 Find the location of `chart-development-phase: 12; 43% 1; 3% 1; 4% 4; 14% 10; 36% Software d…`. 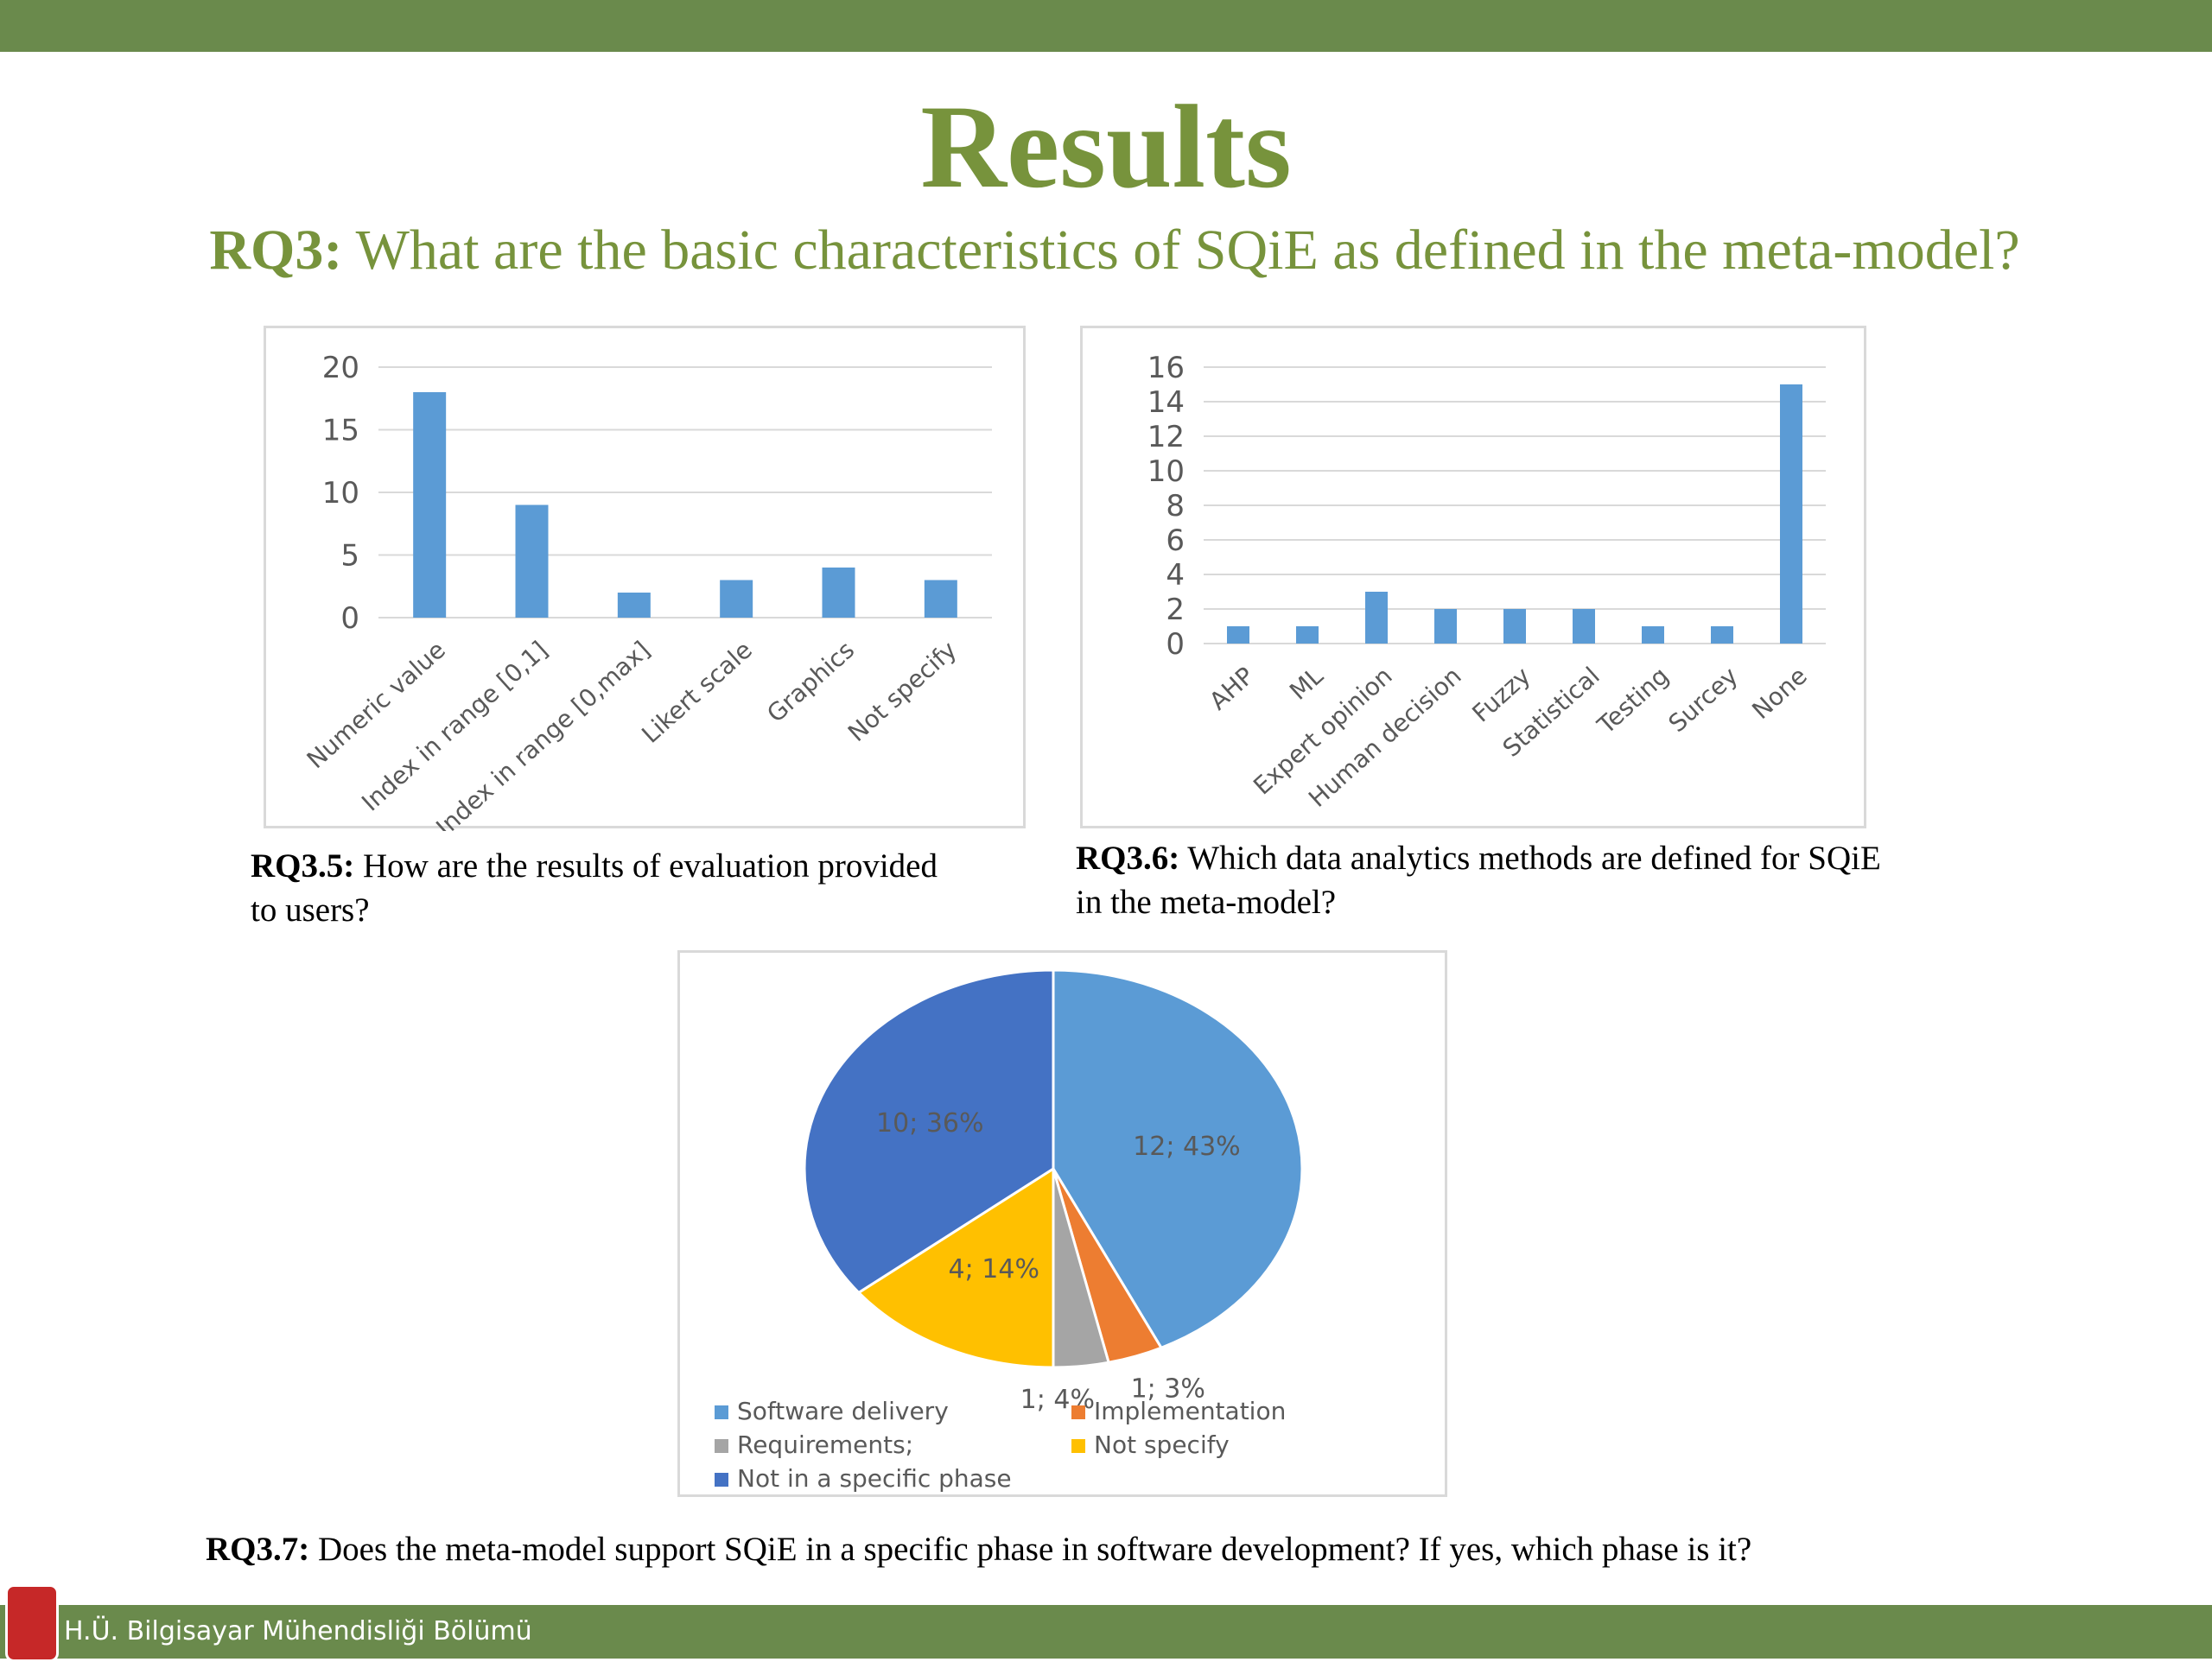

chart-development-phase: 12; 43% 1; 3% 1; 4% 4; 14% 10; 36% Software d… is located at coordinates (1062, 1223).